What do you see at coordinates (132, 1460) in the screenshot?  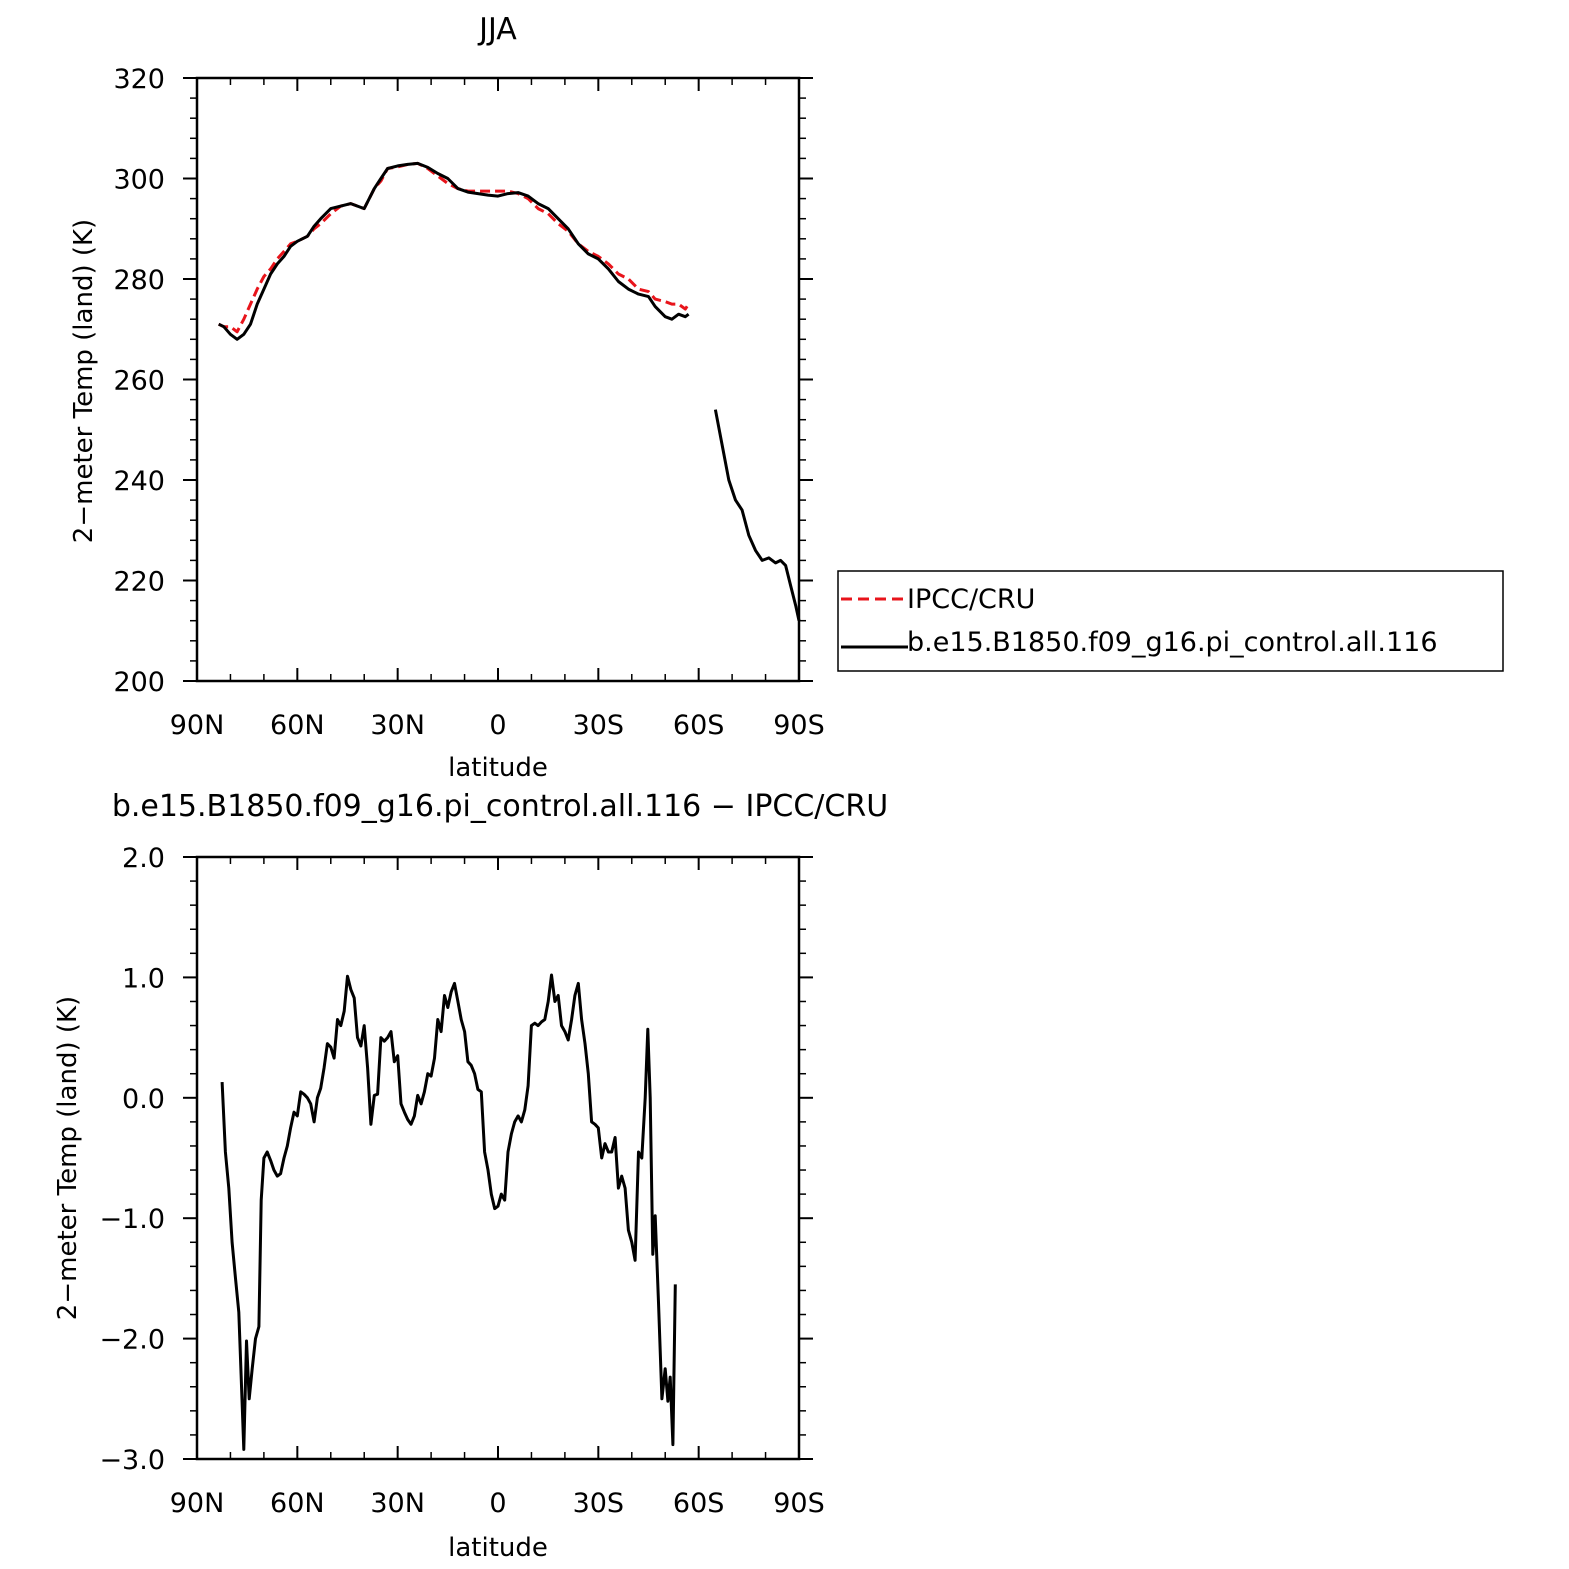 I see `y-tick-label: −3.0` at bounding box center [132, 1460].